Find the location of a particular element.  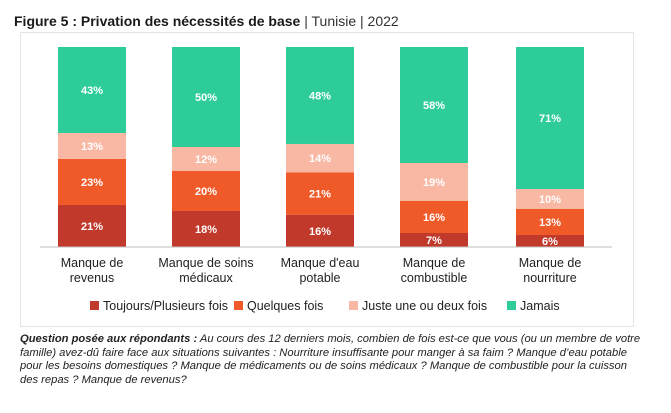

data-label: 19% is located at coordinates (434, 183).